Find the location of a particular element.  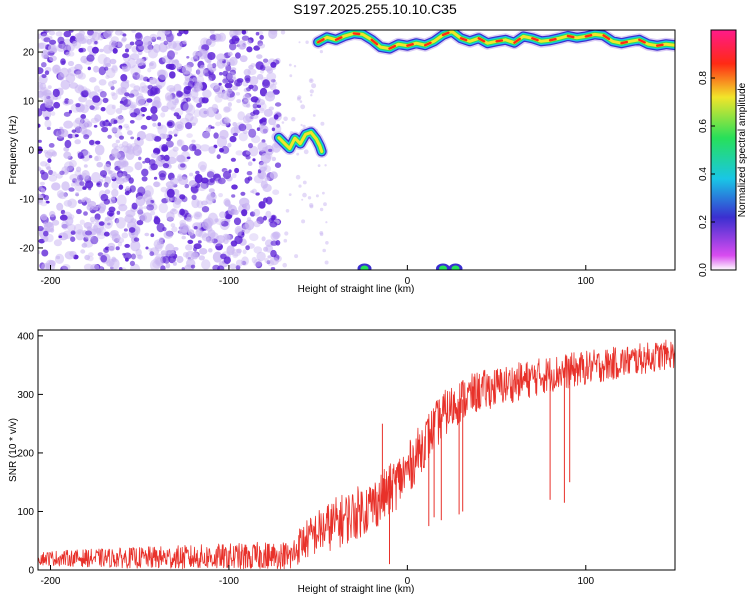

colorbar-tick-label: 0.2 is located at coordinates (703, 222).